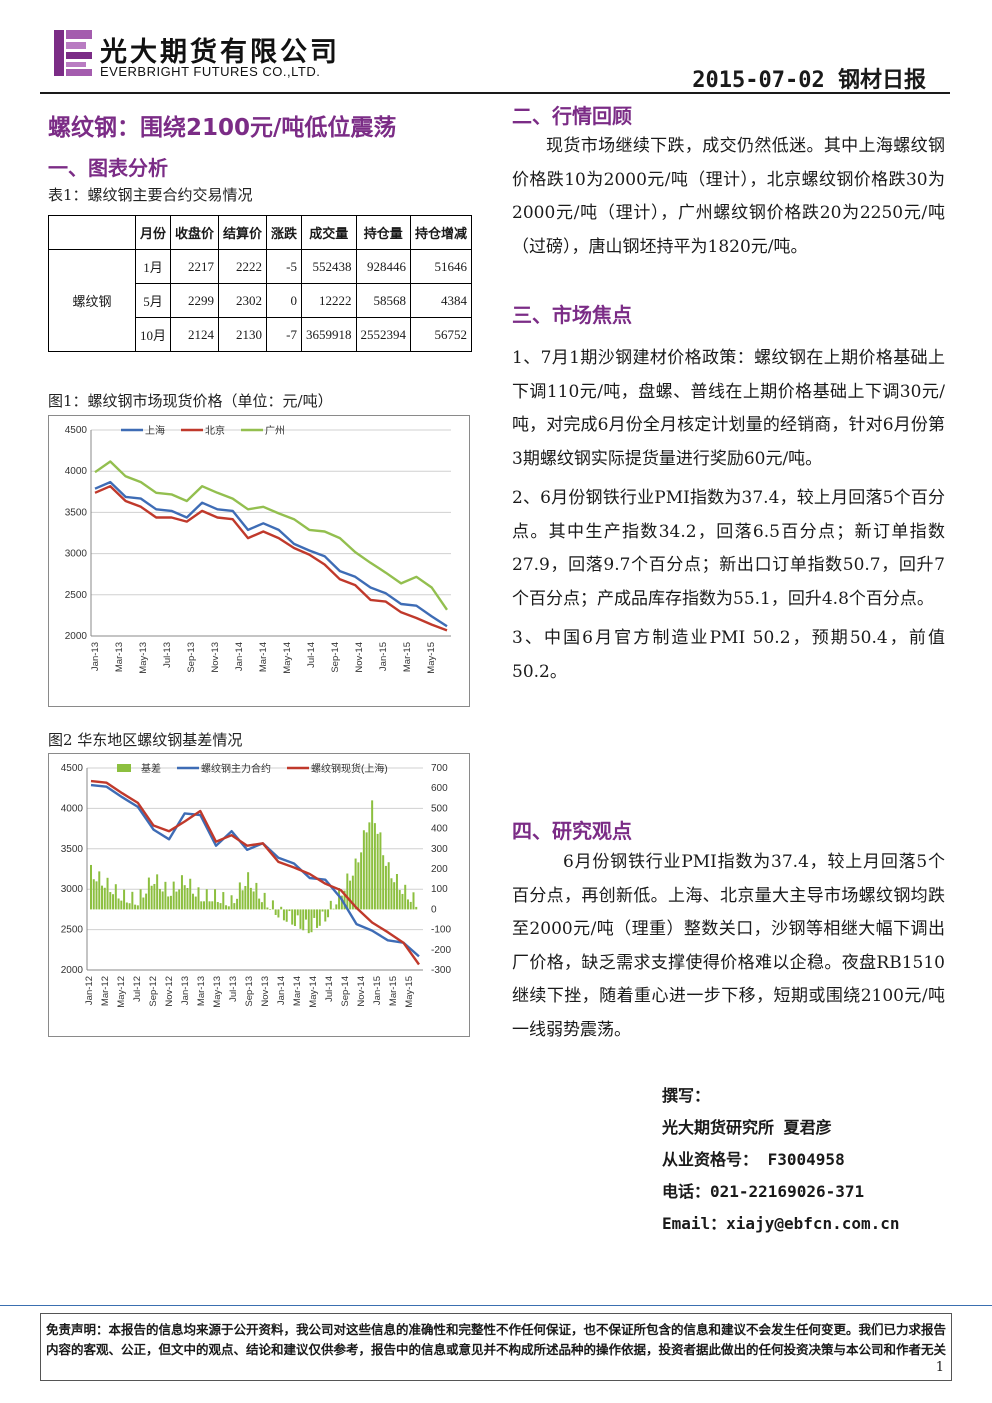  I want to click on table-header-row: 月份 收盘价 结算价 涨跌 成交量 持仓量 持仓增减, so click(260, 232).